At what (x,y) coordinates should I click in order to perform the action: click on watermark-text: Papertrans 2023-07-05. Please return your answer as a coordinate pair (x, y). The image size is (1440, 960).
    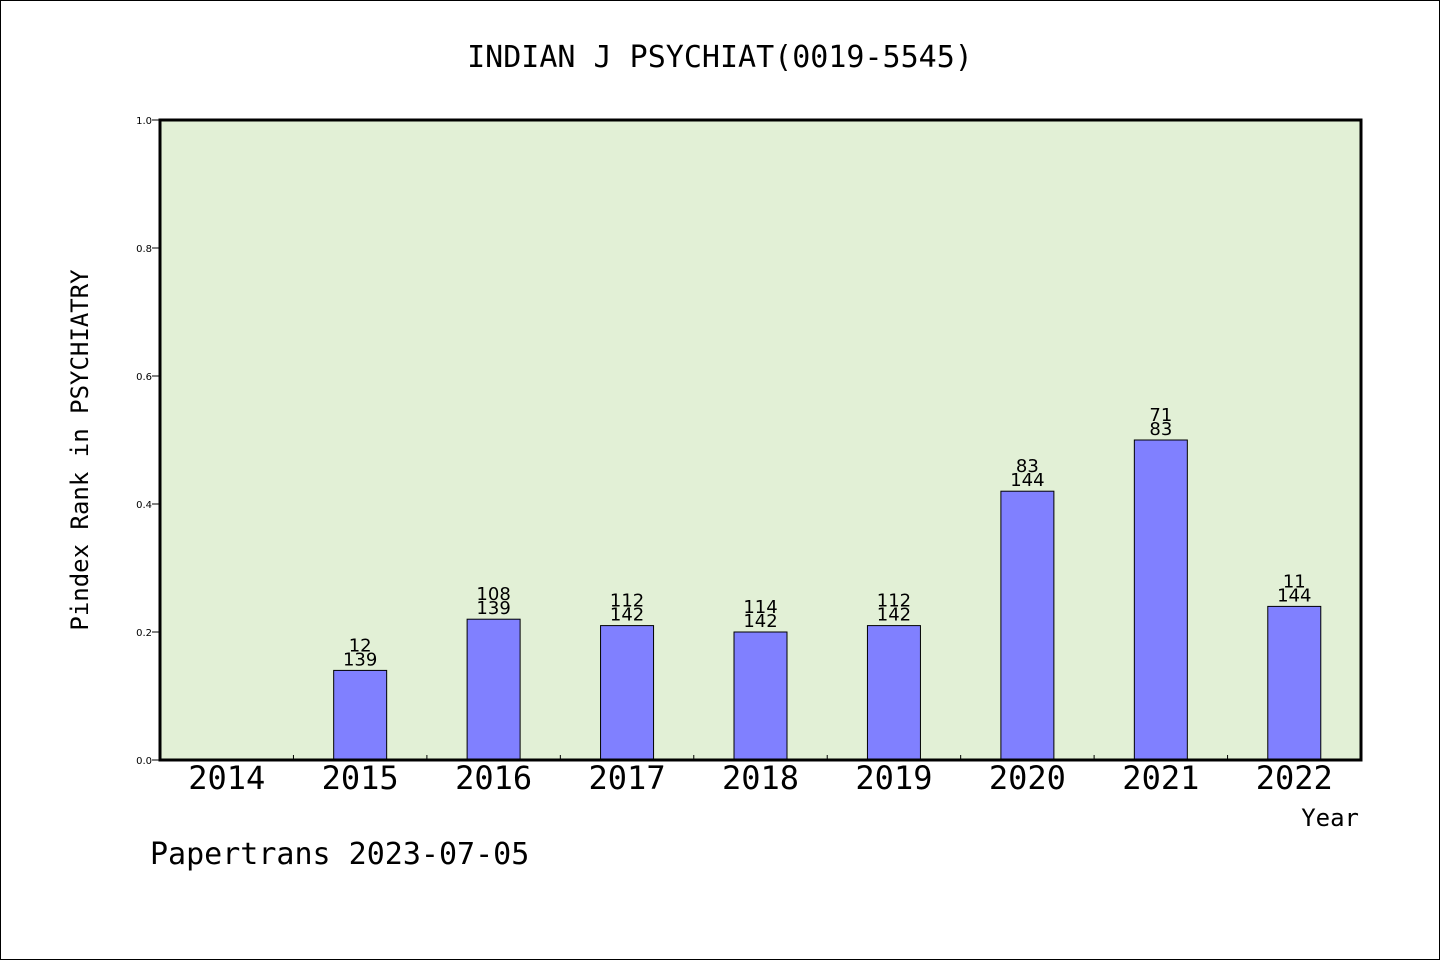
    Looking at the image, I should click on (339, 854).